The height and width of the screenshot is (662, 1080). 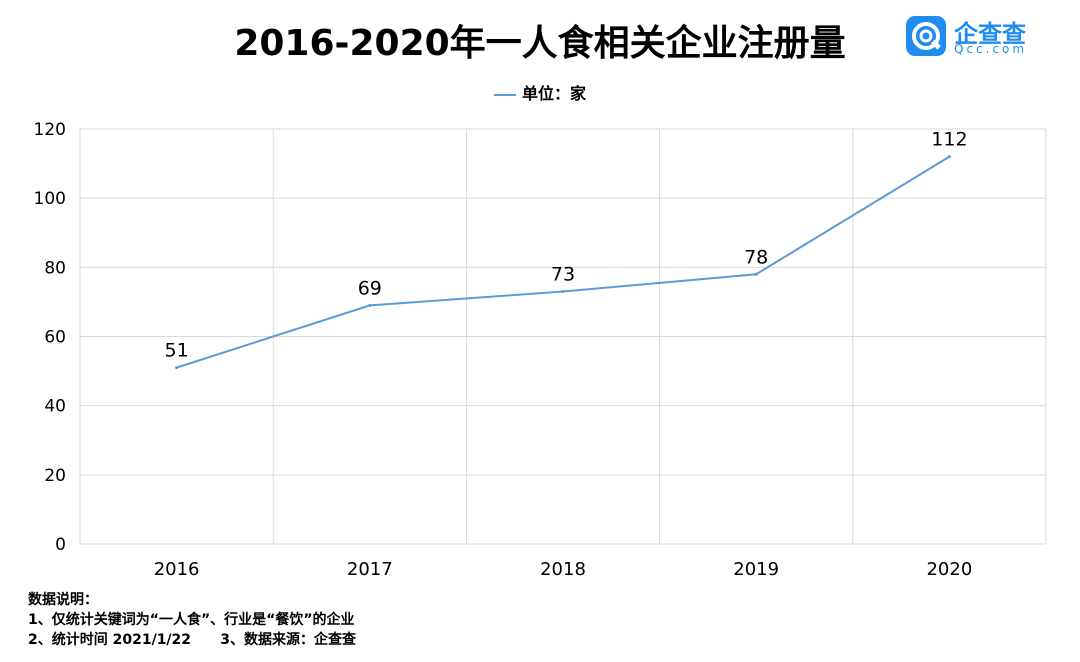 I want to click on notes-line-1: 1、仅统计关键词为“一人食”、行业是“餐饮”的企业, so click(x=191, y=620).